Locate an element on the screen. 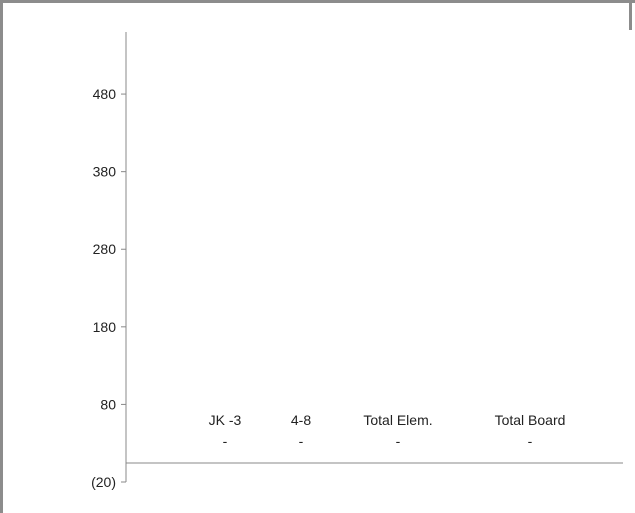 This screenshot has width=635, height=513. data-labels: ---- is located at coordinates (378, 441).